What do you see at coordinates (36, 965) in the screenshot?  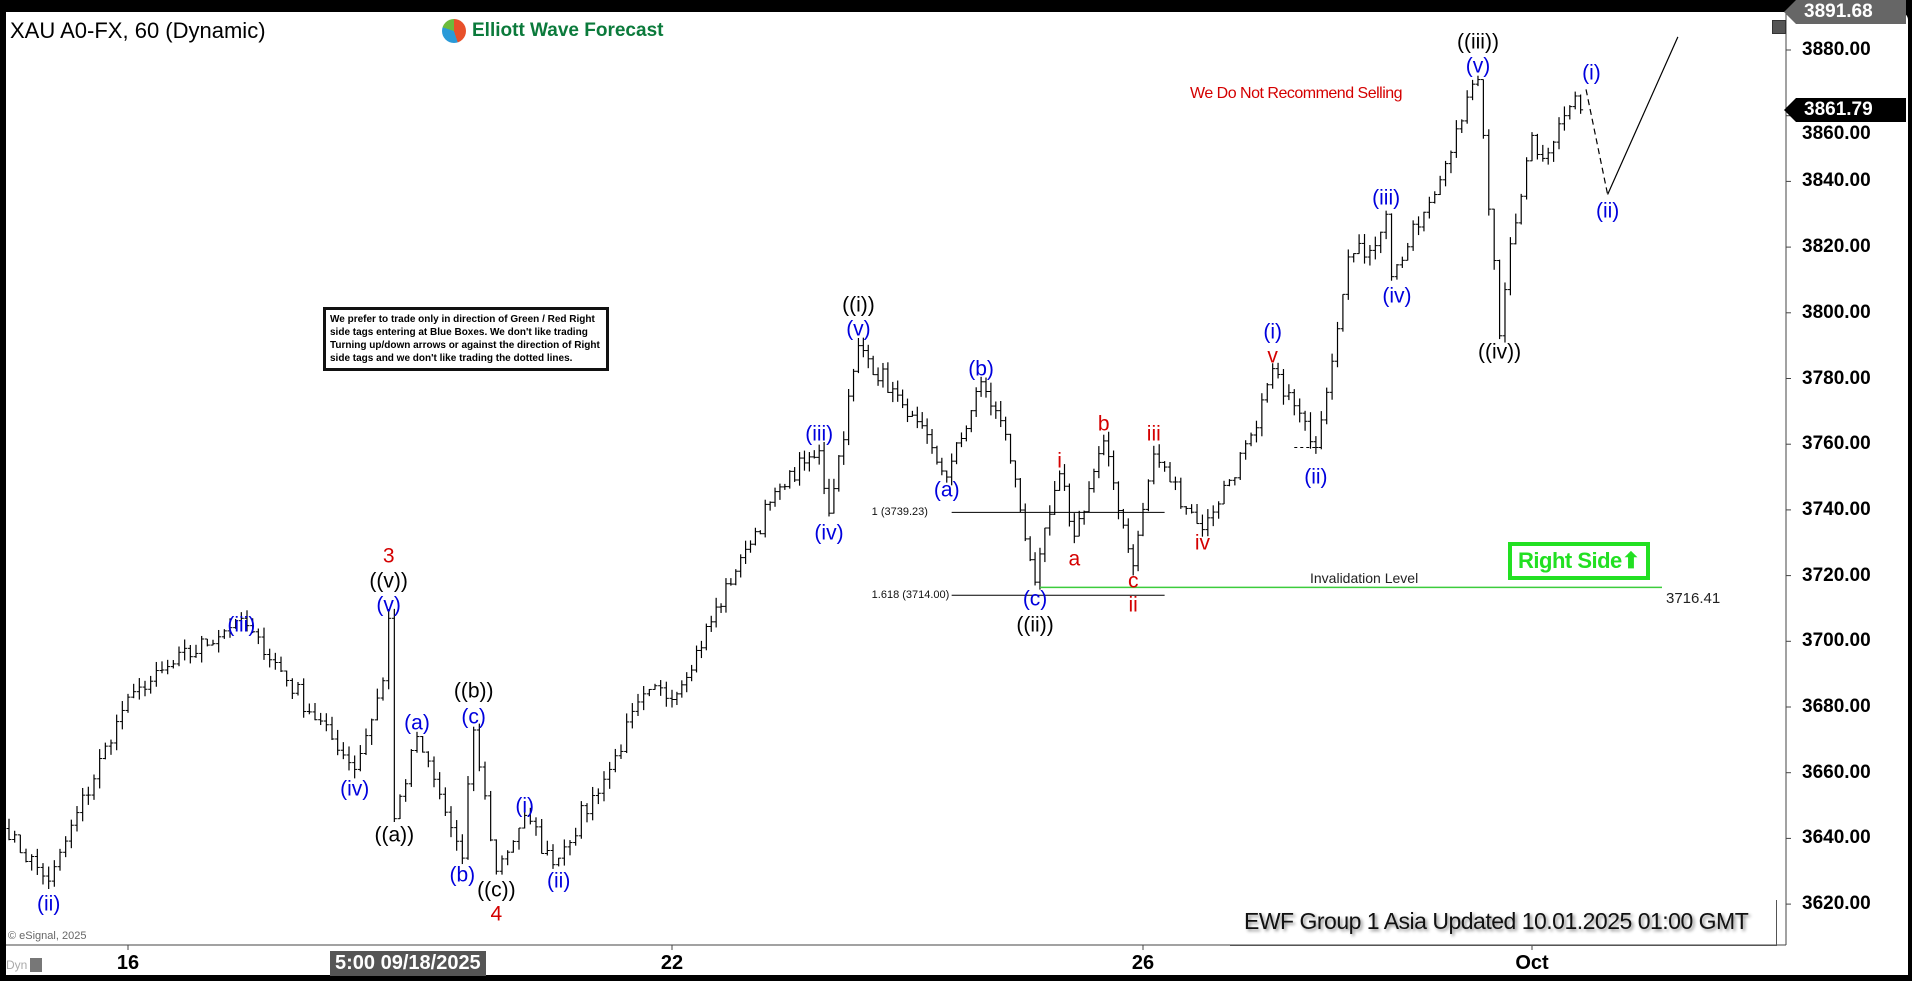 I see `lock-icon` at bounding box center [36, 965].